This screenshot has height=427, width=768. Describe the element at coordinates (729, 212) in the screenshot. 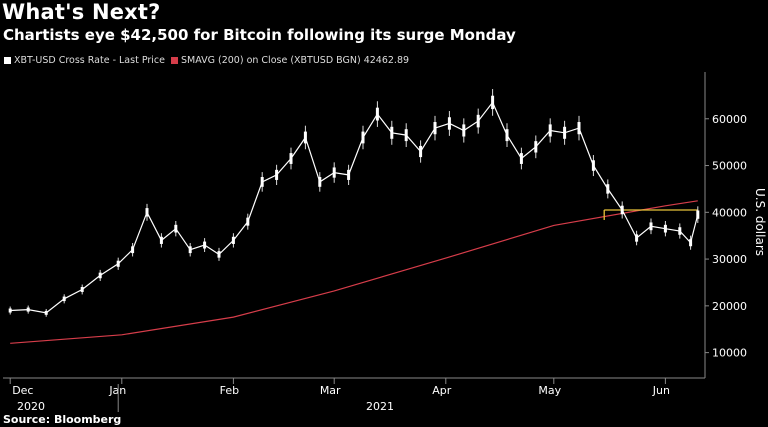

I see `y-tick-label: 40000` at that location.